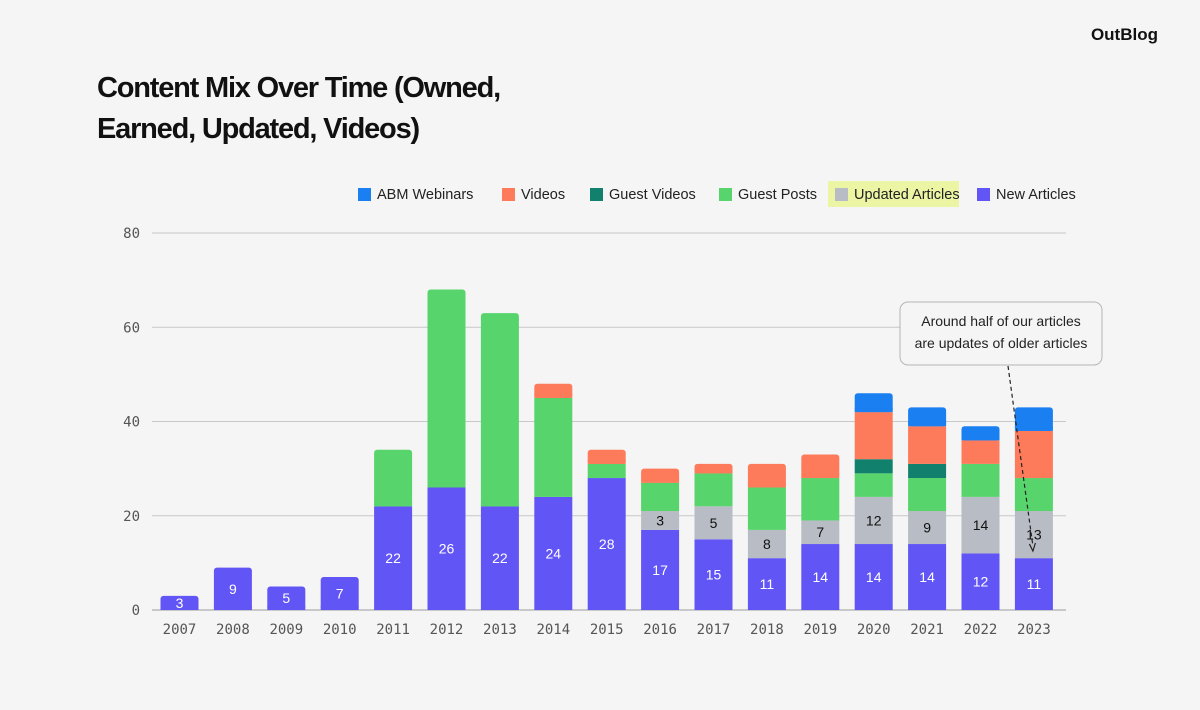  Describe the element at coordinates (1001, 333) in the screenshot. I see `annotation-box` at that location.